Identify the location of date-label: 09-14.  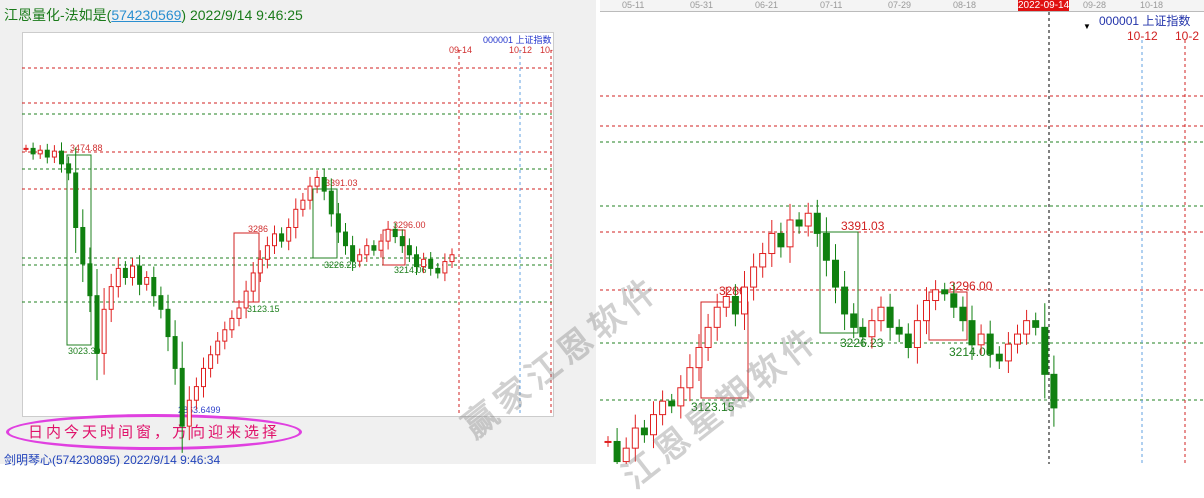
(461, 50).